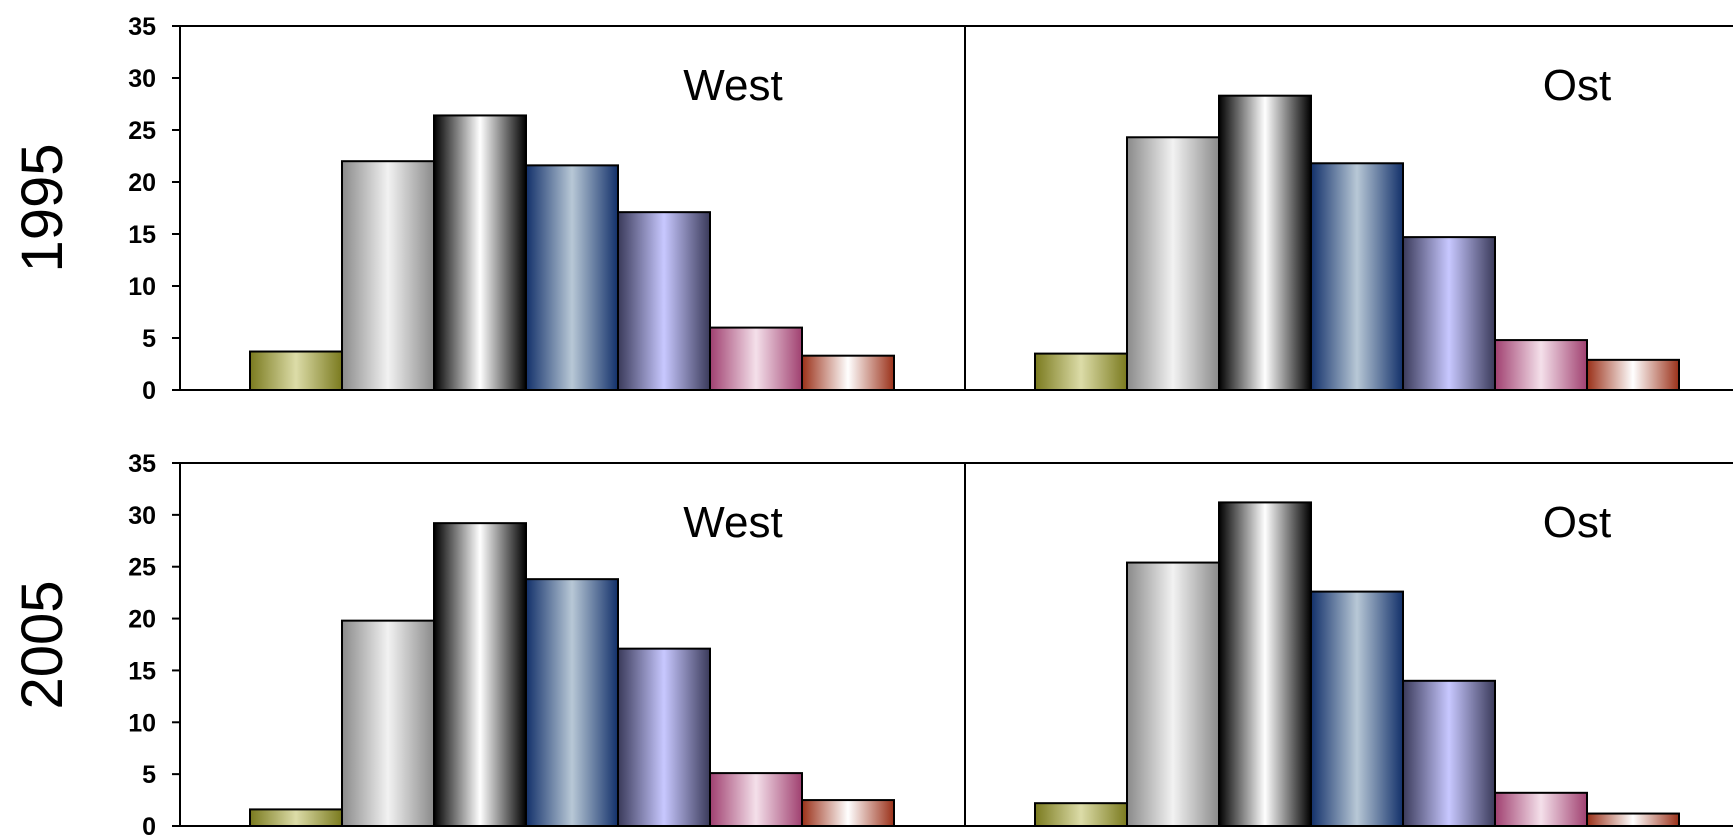 Image resolution: width=1733 pixels, height=837 pixels. What do you see at coordinates (42, 644) in the screenshot?
I see `row-year-label: 2005` at bounding box center [42, 644].